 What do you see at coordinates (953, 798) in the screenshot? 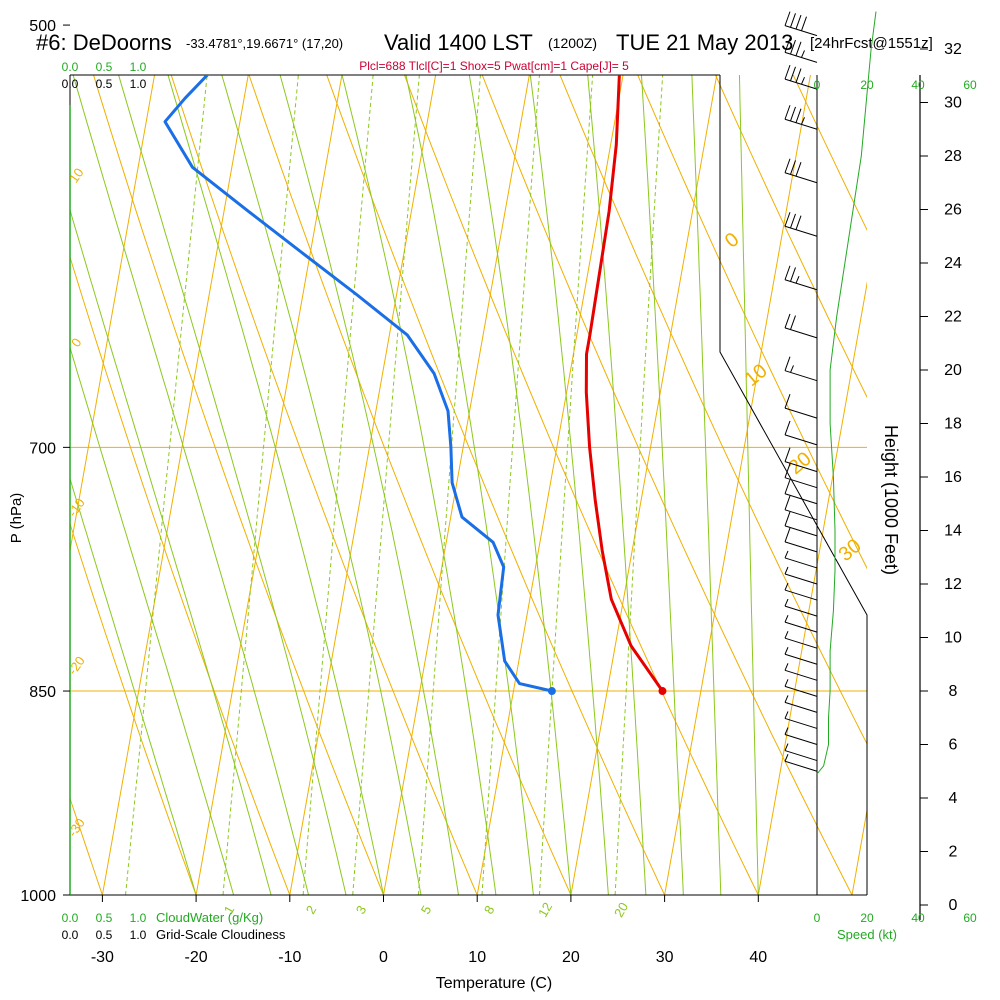
I see `height-tick-label: 4` at bounding box center [953, 798].